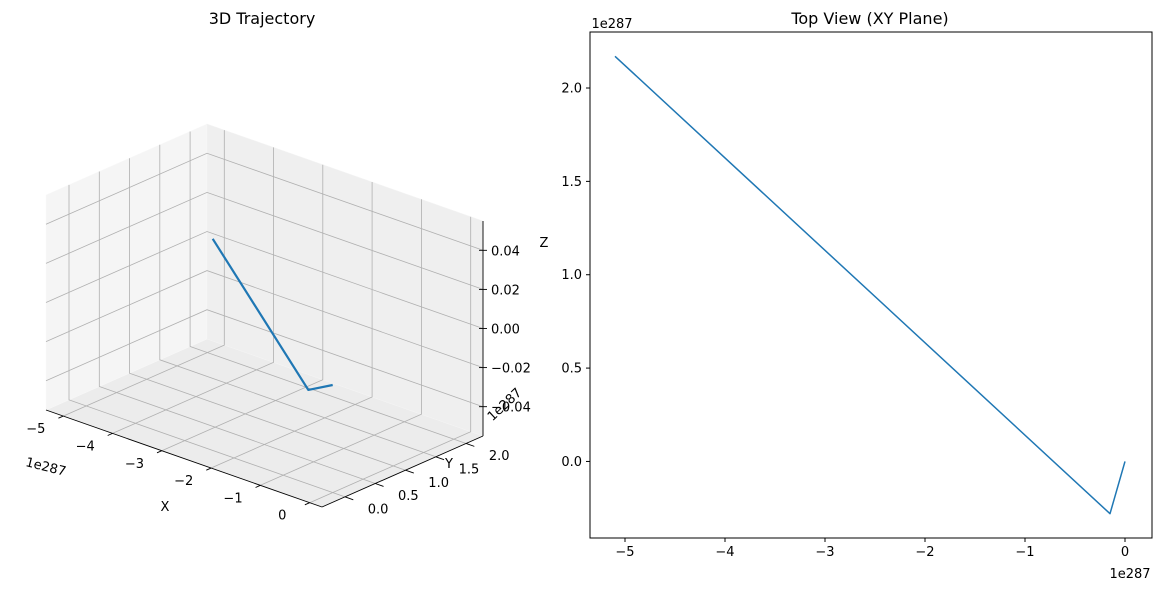 This screenshot has height=594, width=1162. Describe the element at coordinates (469, 469) in the screenshot. I see `3d-y-tick-label: 1.5` at that location.